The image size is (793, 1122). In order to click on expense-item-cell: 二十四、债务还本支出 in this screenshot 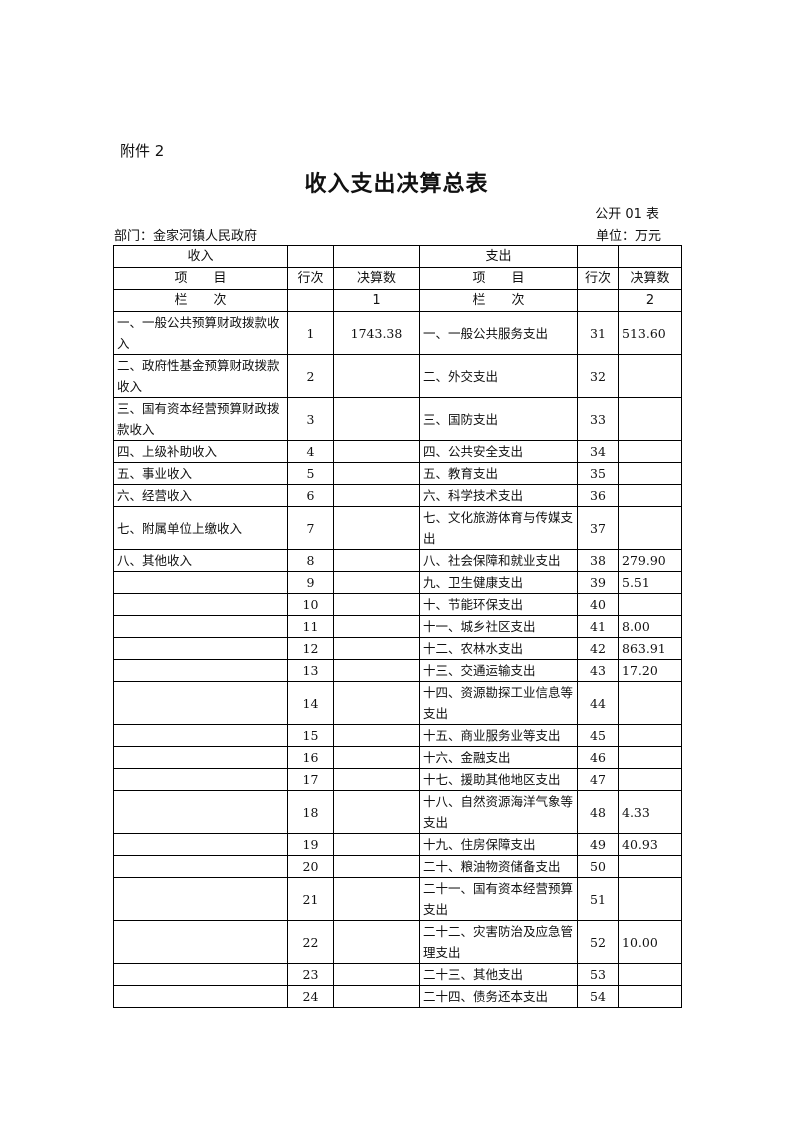, I will do `click(498, 996)`.